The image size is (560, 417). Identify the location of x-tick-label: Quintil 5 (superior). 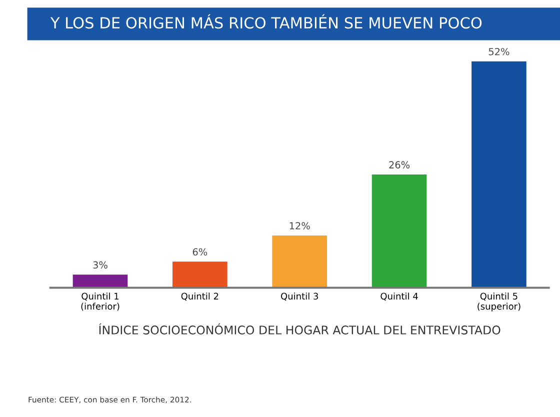
(499, 302).